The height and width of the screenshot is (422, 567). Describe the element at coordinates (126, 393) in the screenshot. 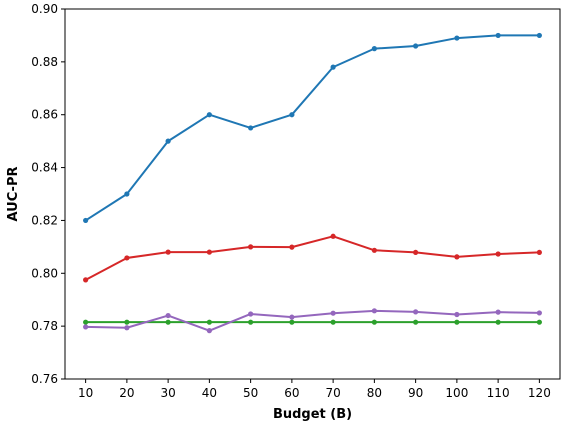

I see `x-tick-label: 20` at that location.